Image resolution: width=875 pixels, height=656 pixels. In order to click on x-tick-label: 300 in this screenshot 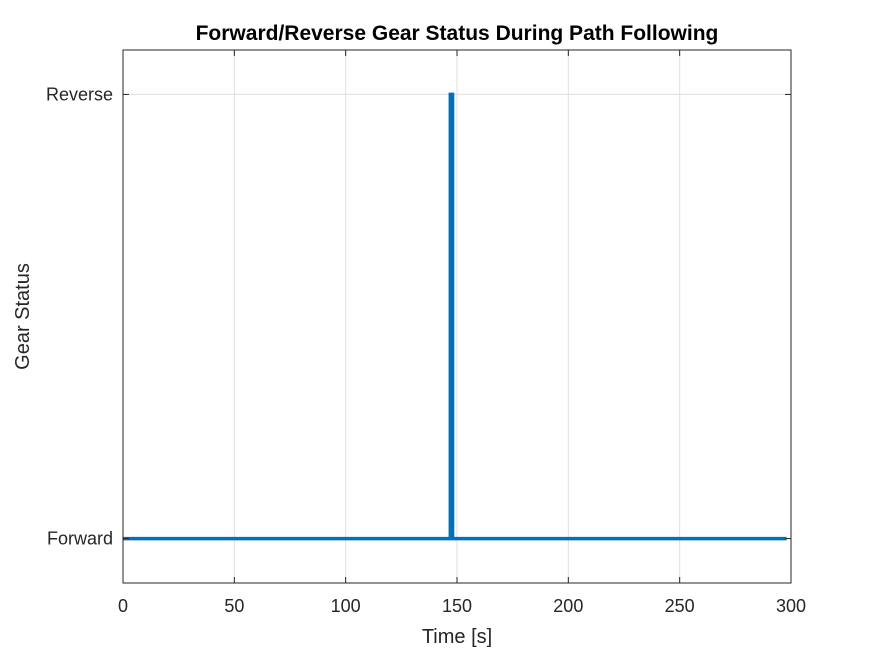, I will do `click(791, 606)`.